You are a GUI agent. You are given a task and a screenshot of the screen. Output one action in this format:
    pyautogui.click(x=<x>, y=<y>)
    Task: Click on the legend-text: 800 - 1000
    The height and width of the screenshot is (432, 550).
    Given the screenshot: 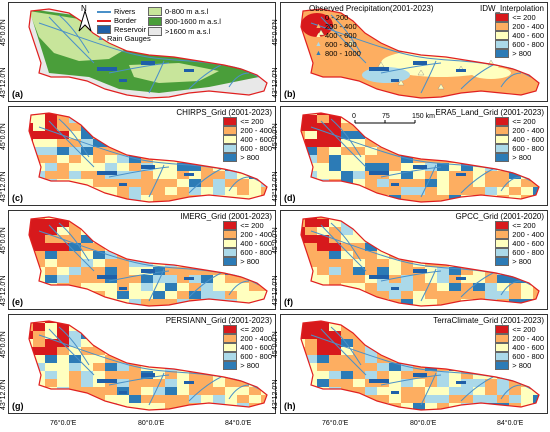 What is the action you would take?
    pyautogui.click(x=342, y=53)
    